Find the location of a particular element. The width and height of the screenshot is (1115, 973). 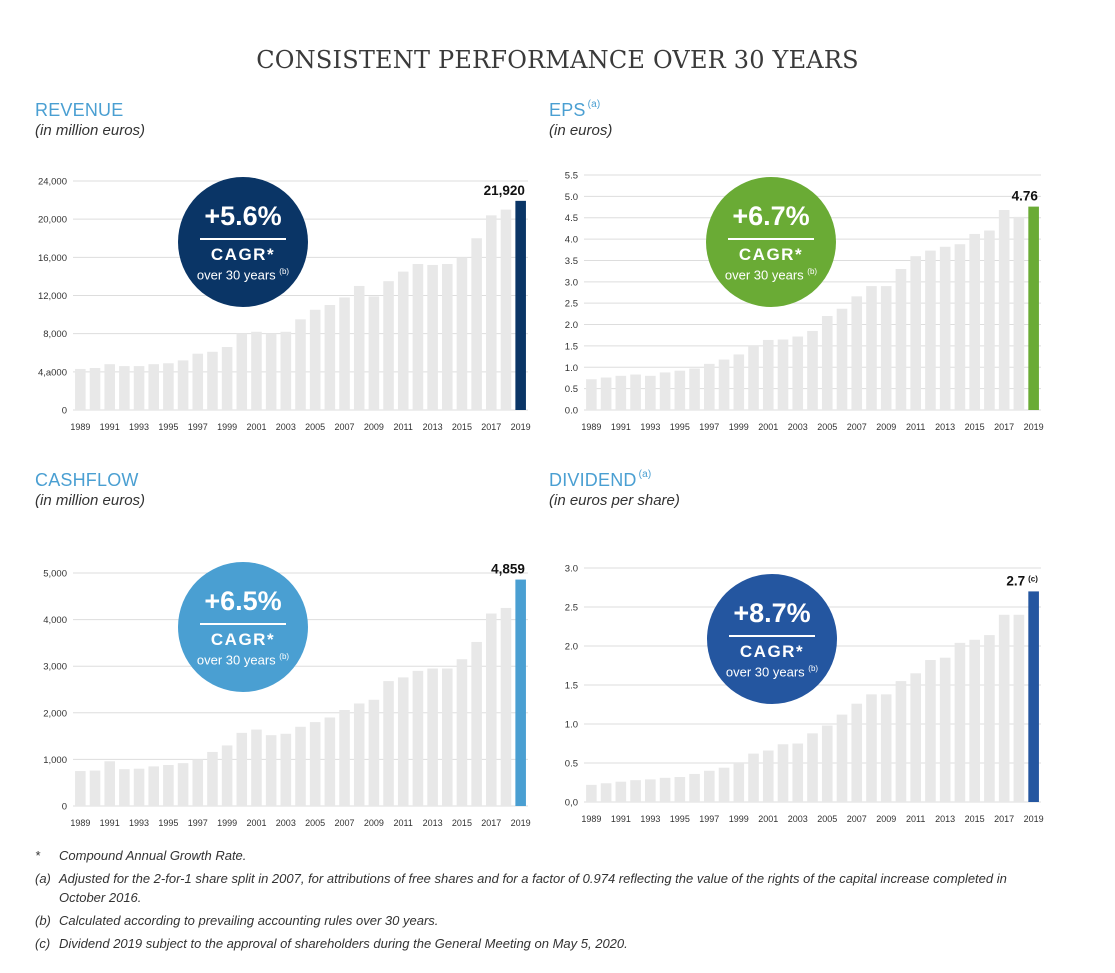

y-tick-label: 2.5 is located at coordinates (571, 608).